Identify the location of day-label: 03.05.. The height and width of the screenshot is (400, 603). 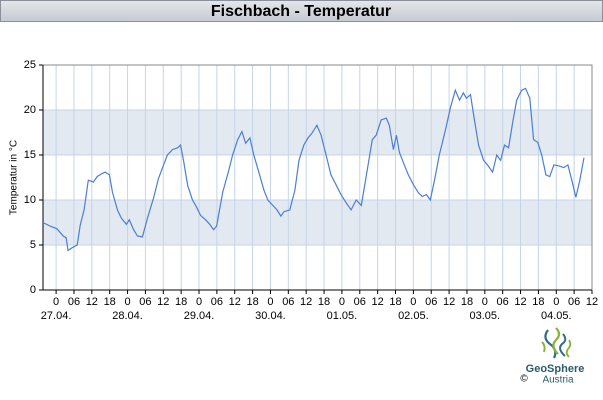
(485, 316).